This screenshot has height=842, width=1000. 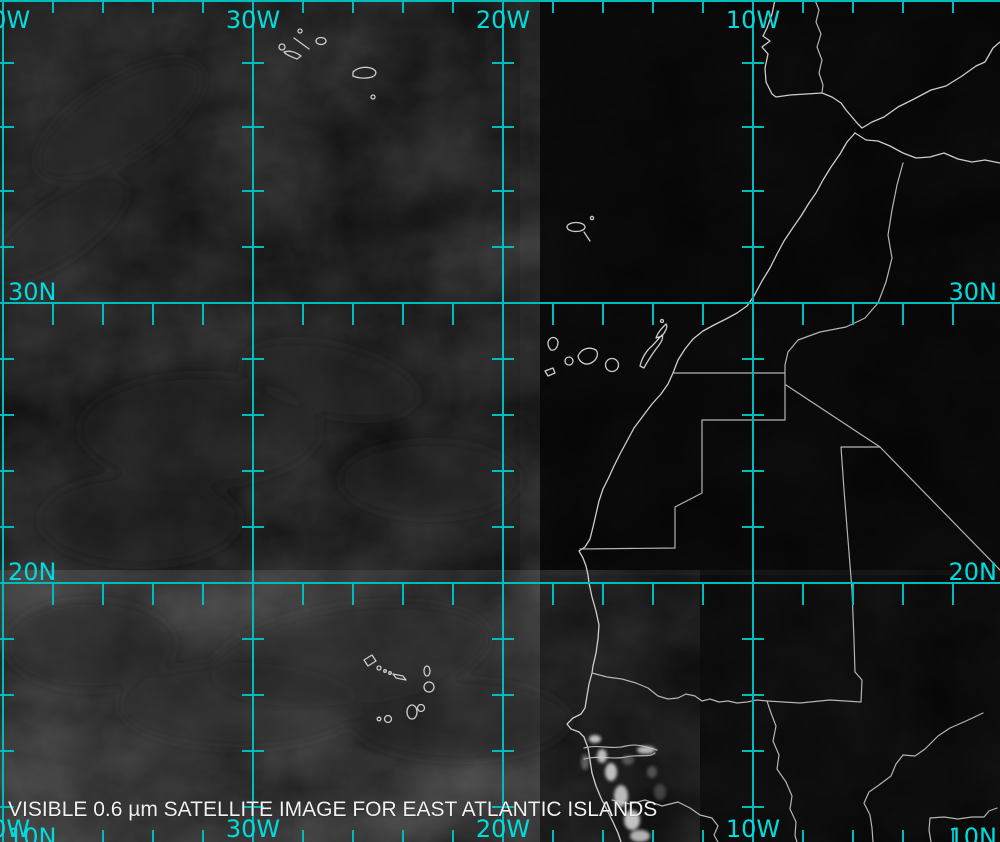 I want to click on grid-label-left-10N: 10N, so click(x=32, y=832).